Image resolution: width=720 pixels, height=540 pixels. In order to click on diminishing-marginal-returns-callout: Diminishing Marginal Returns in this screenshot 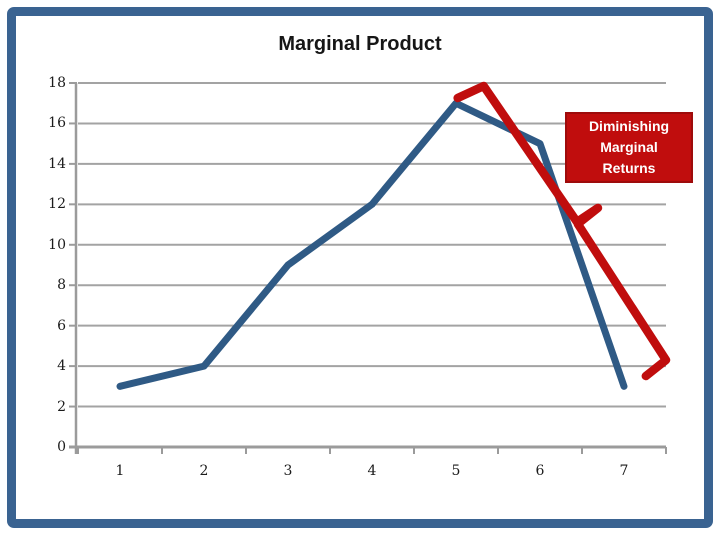, I will do `click(629, 147)`.